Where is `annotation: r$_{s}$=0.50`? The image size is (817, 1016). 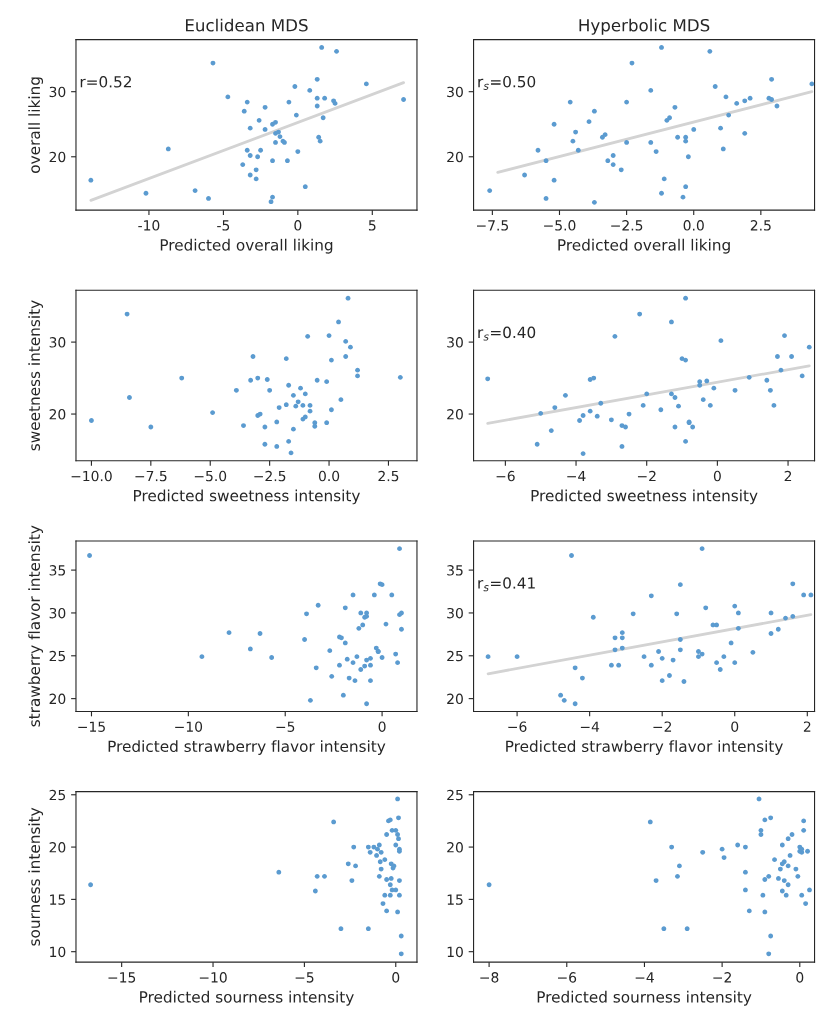
annotation: r$_{s}$=0.50 is located at coordinates (507, 82).